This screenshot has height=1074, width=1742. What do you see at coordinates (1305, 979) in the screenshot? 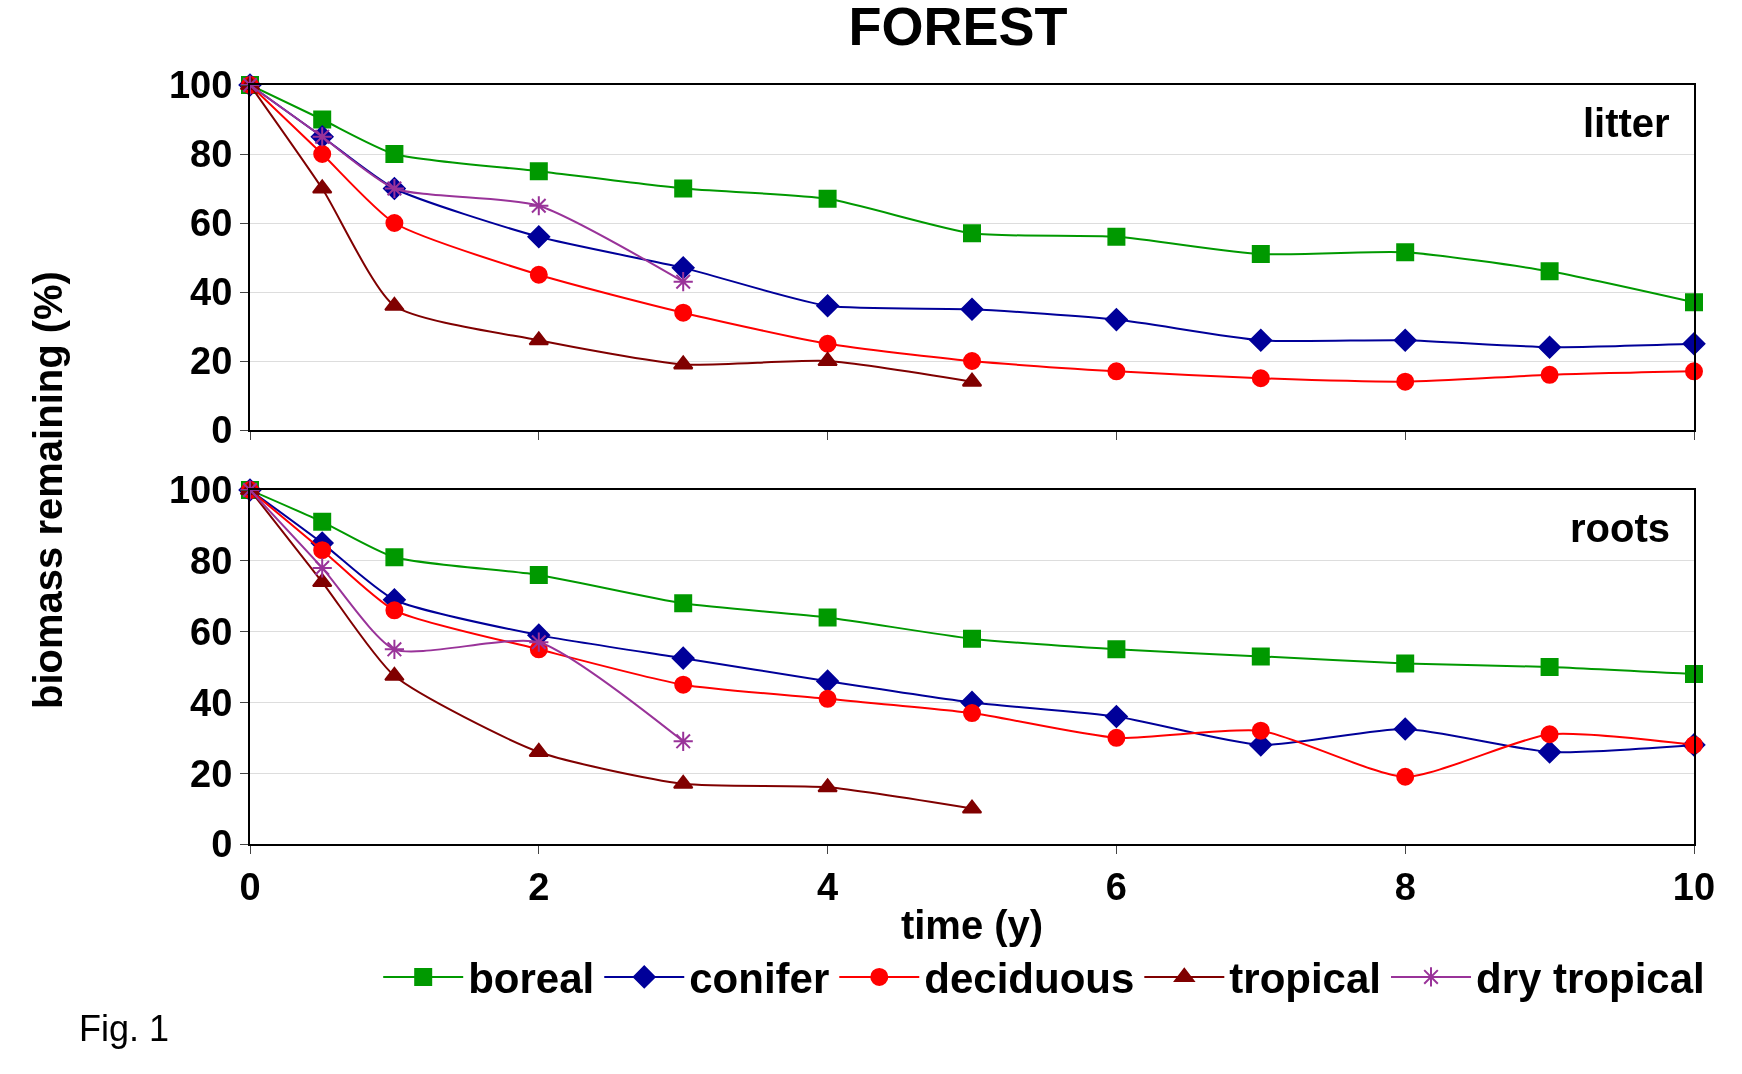
I see `legend-label: tropical` at bounding box center [1305, 979].